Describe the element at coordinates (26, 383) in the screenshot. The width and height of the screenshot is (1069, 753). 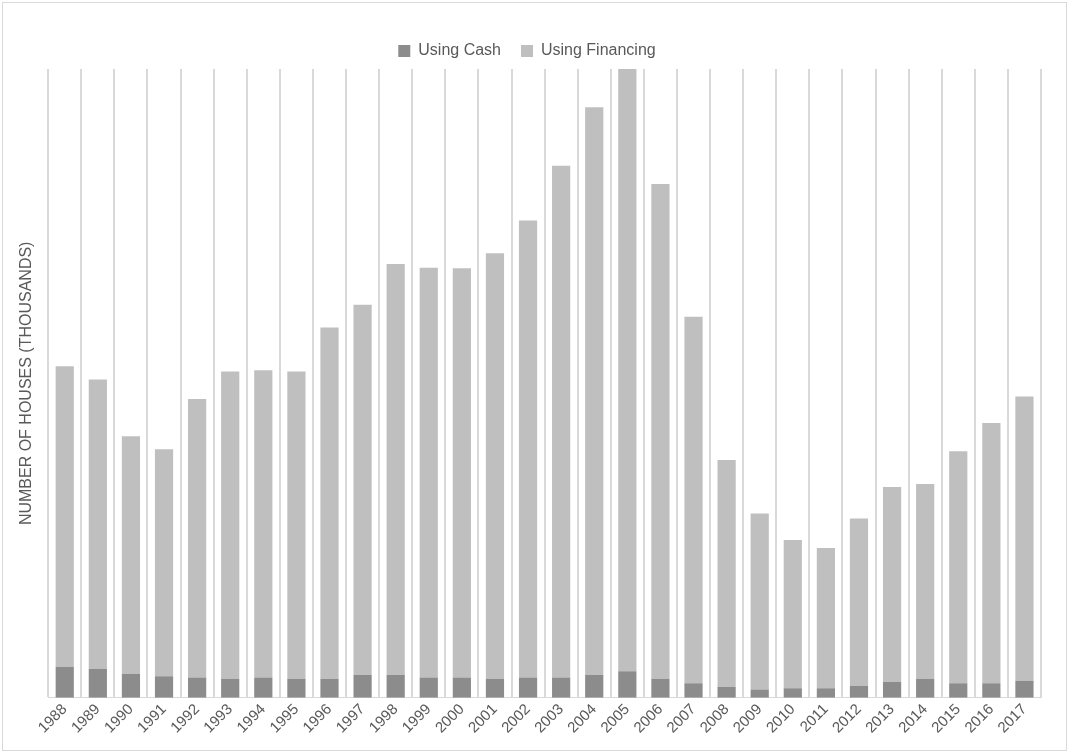
I see `y-axis-title: NUMBER OF HOUSES (THOUSANDS)` at that location.